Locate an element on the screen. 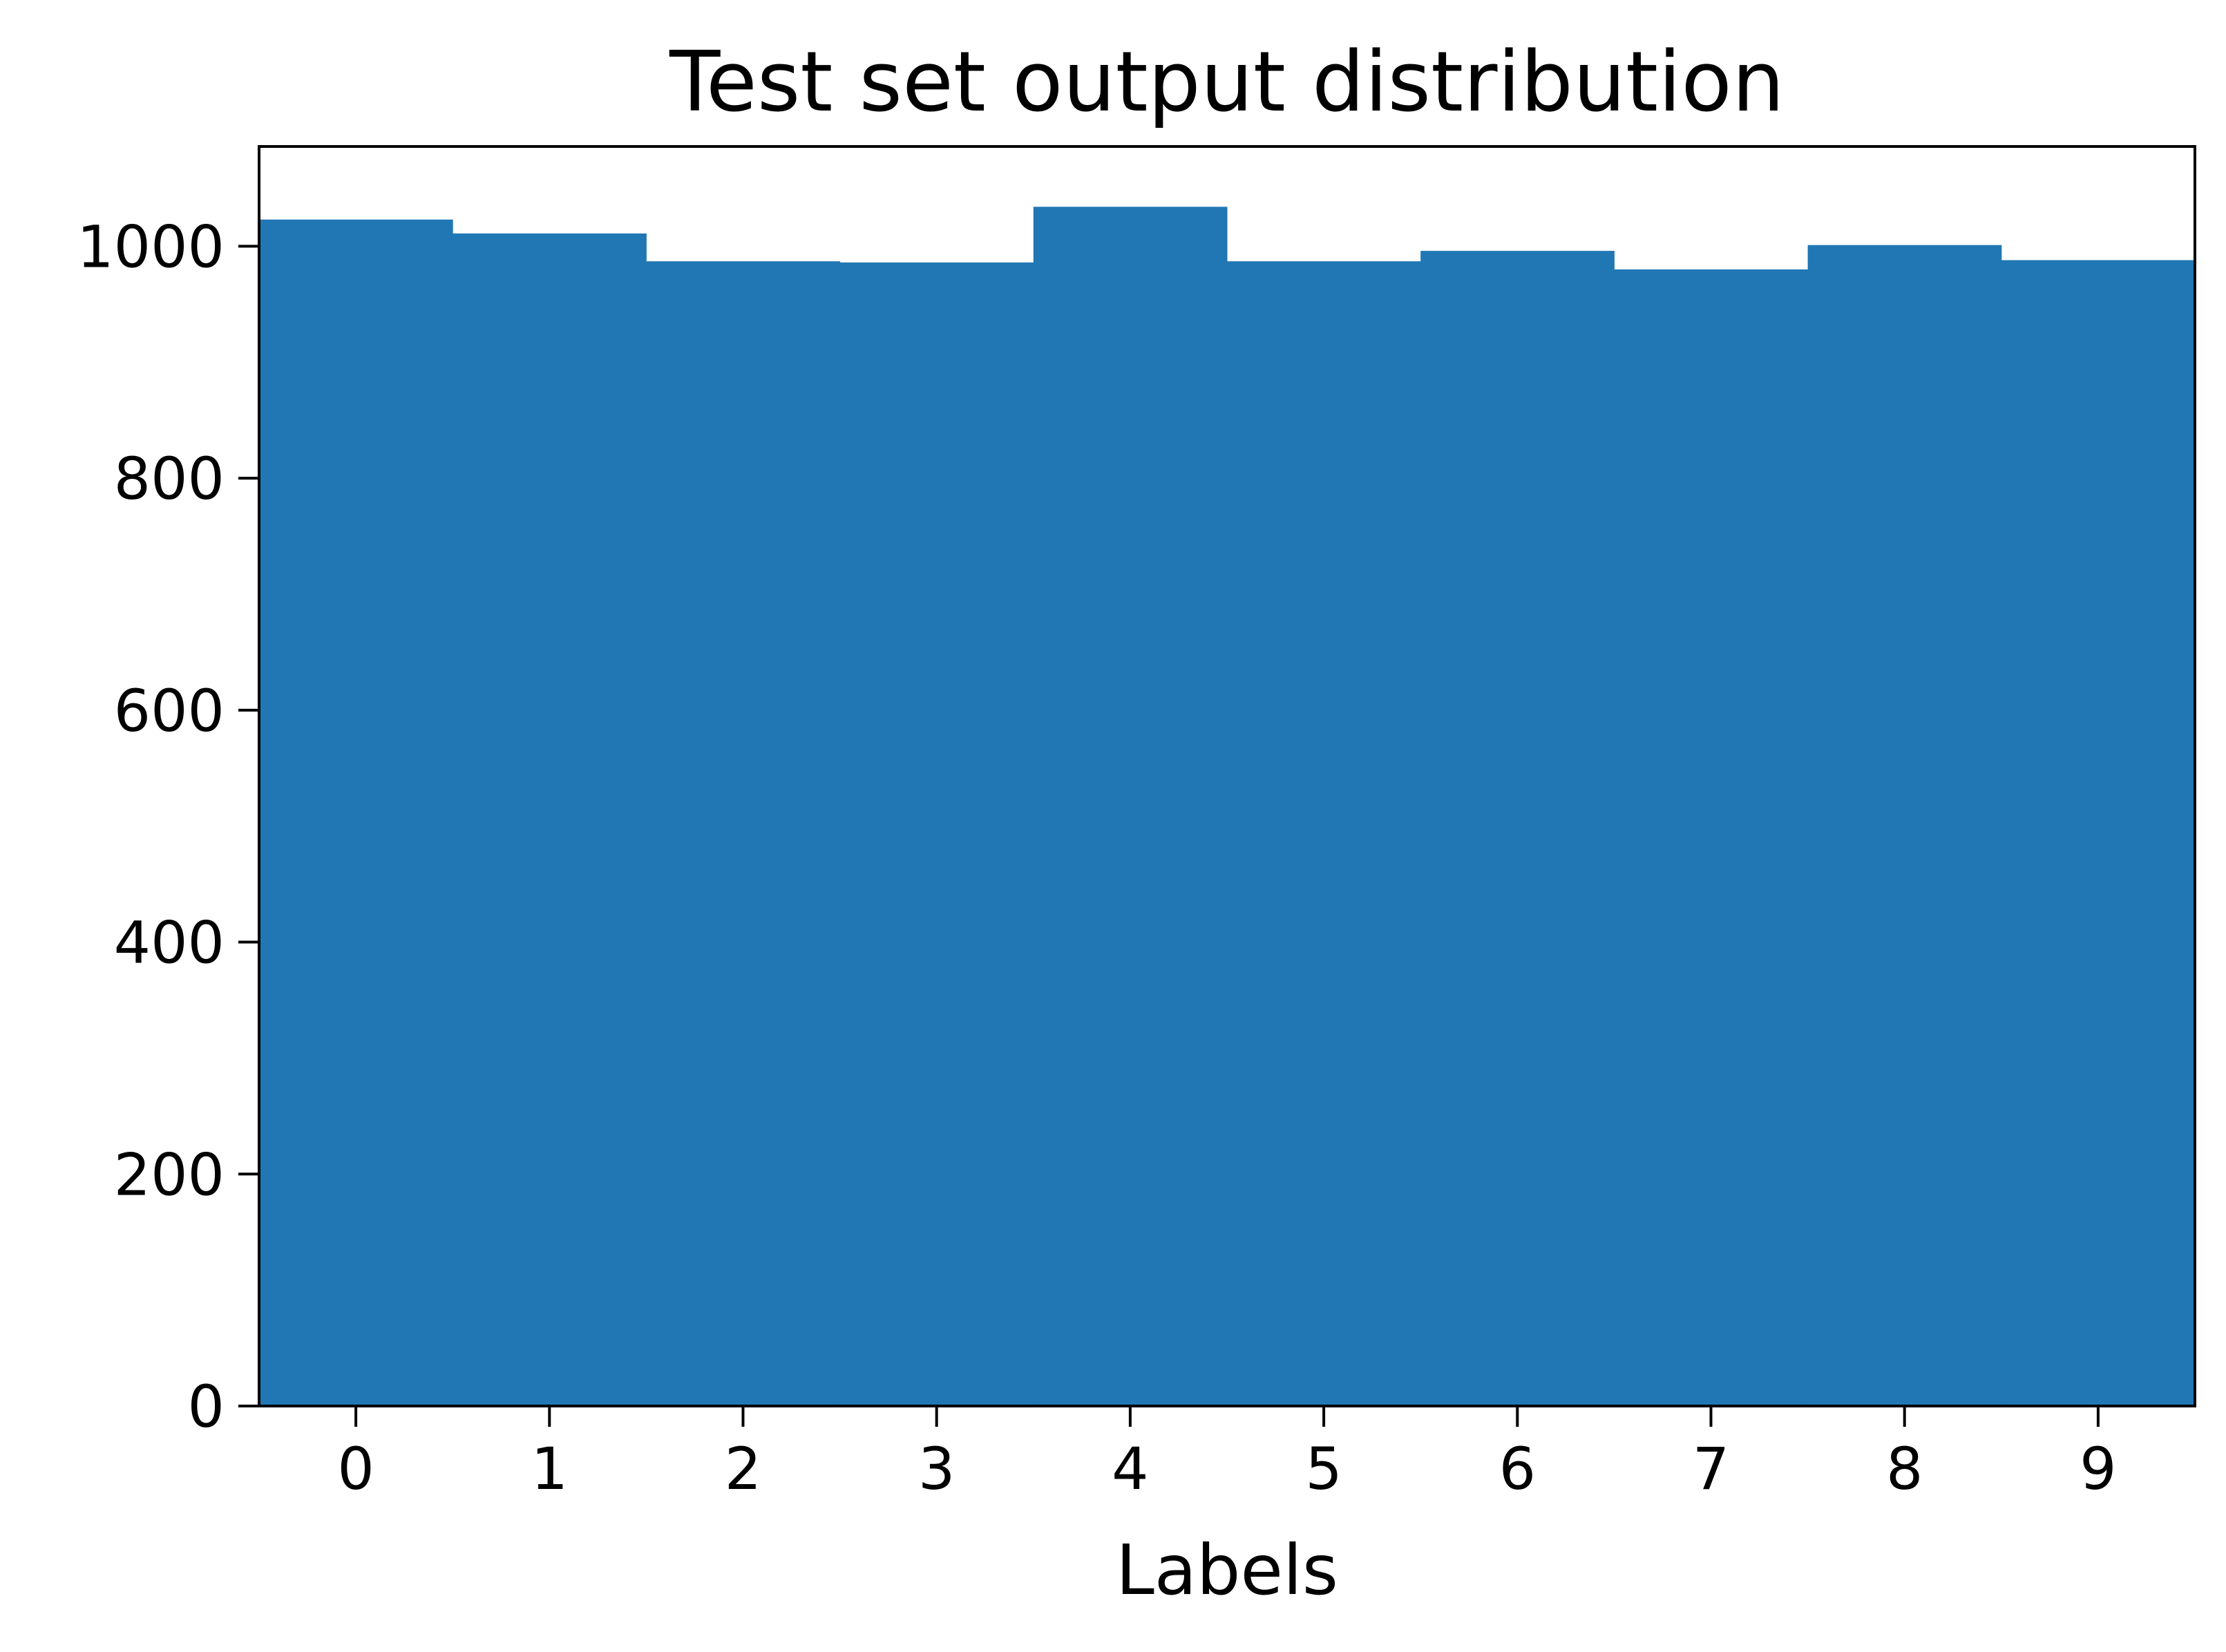 The width and height of the screenshot is (2226, 1652). x-tick-label-8: 8 is located at coordinates (1904, 1469).